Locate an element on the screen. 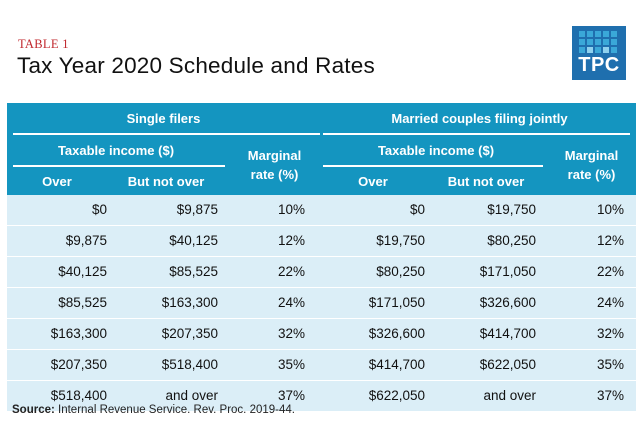 This screenshot has width=641, height=432. cell-single-rate: 24% is located at coordinates (291, 302).